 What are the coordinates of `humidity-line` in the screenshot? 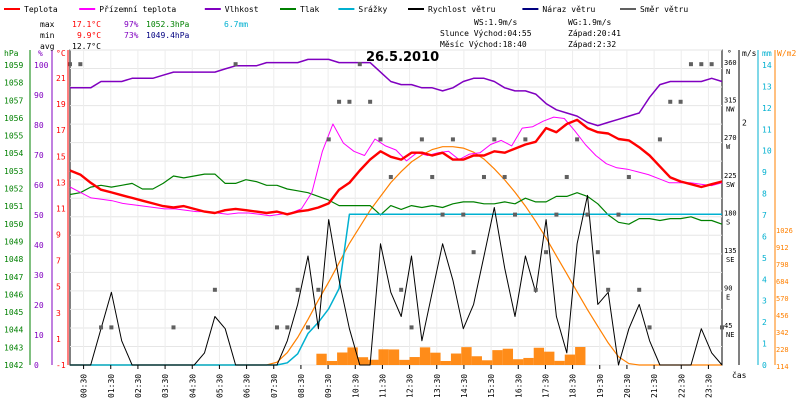 It's located at (396, 92).